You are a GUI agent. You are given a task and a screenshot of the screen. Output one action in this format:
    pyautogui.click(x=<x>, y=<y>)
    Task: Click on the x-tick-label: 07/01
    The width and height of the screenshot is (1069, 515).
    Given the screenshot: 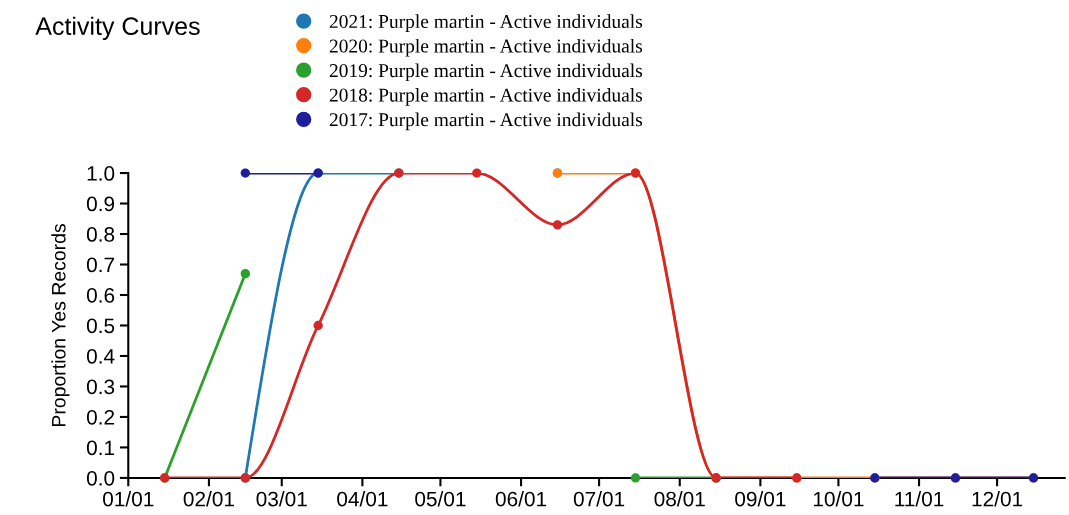 What is the action you would take?
    pyautogui.click(x=599, y=499)
    